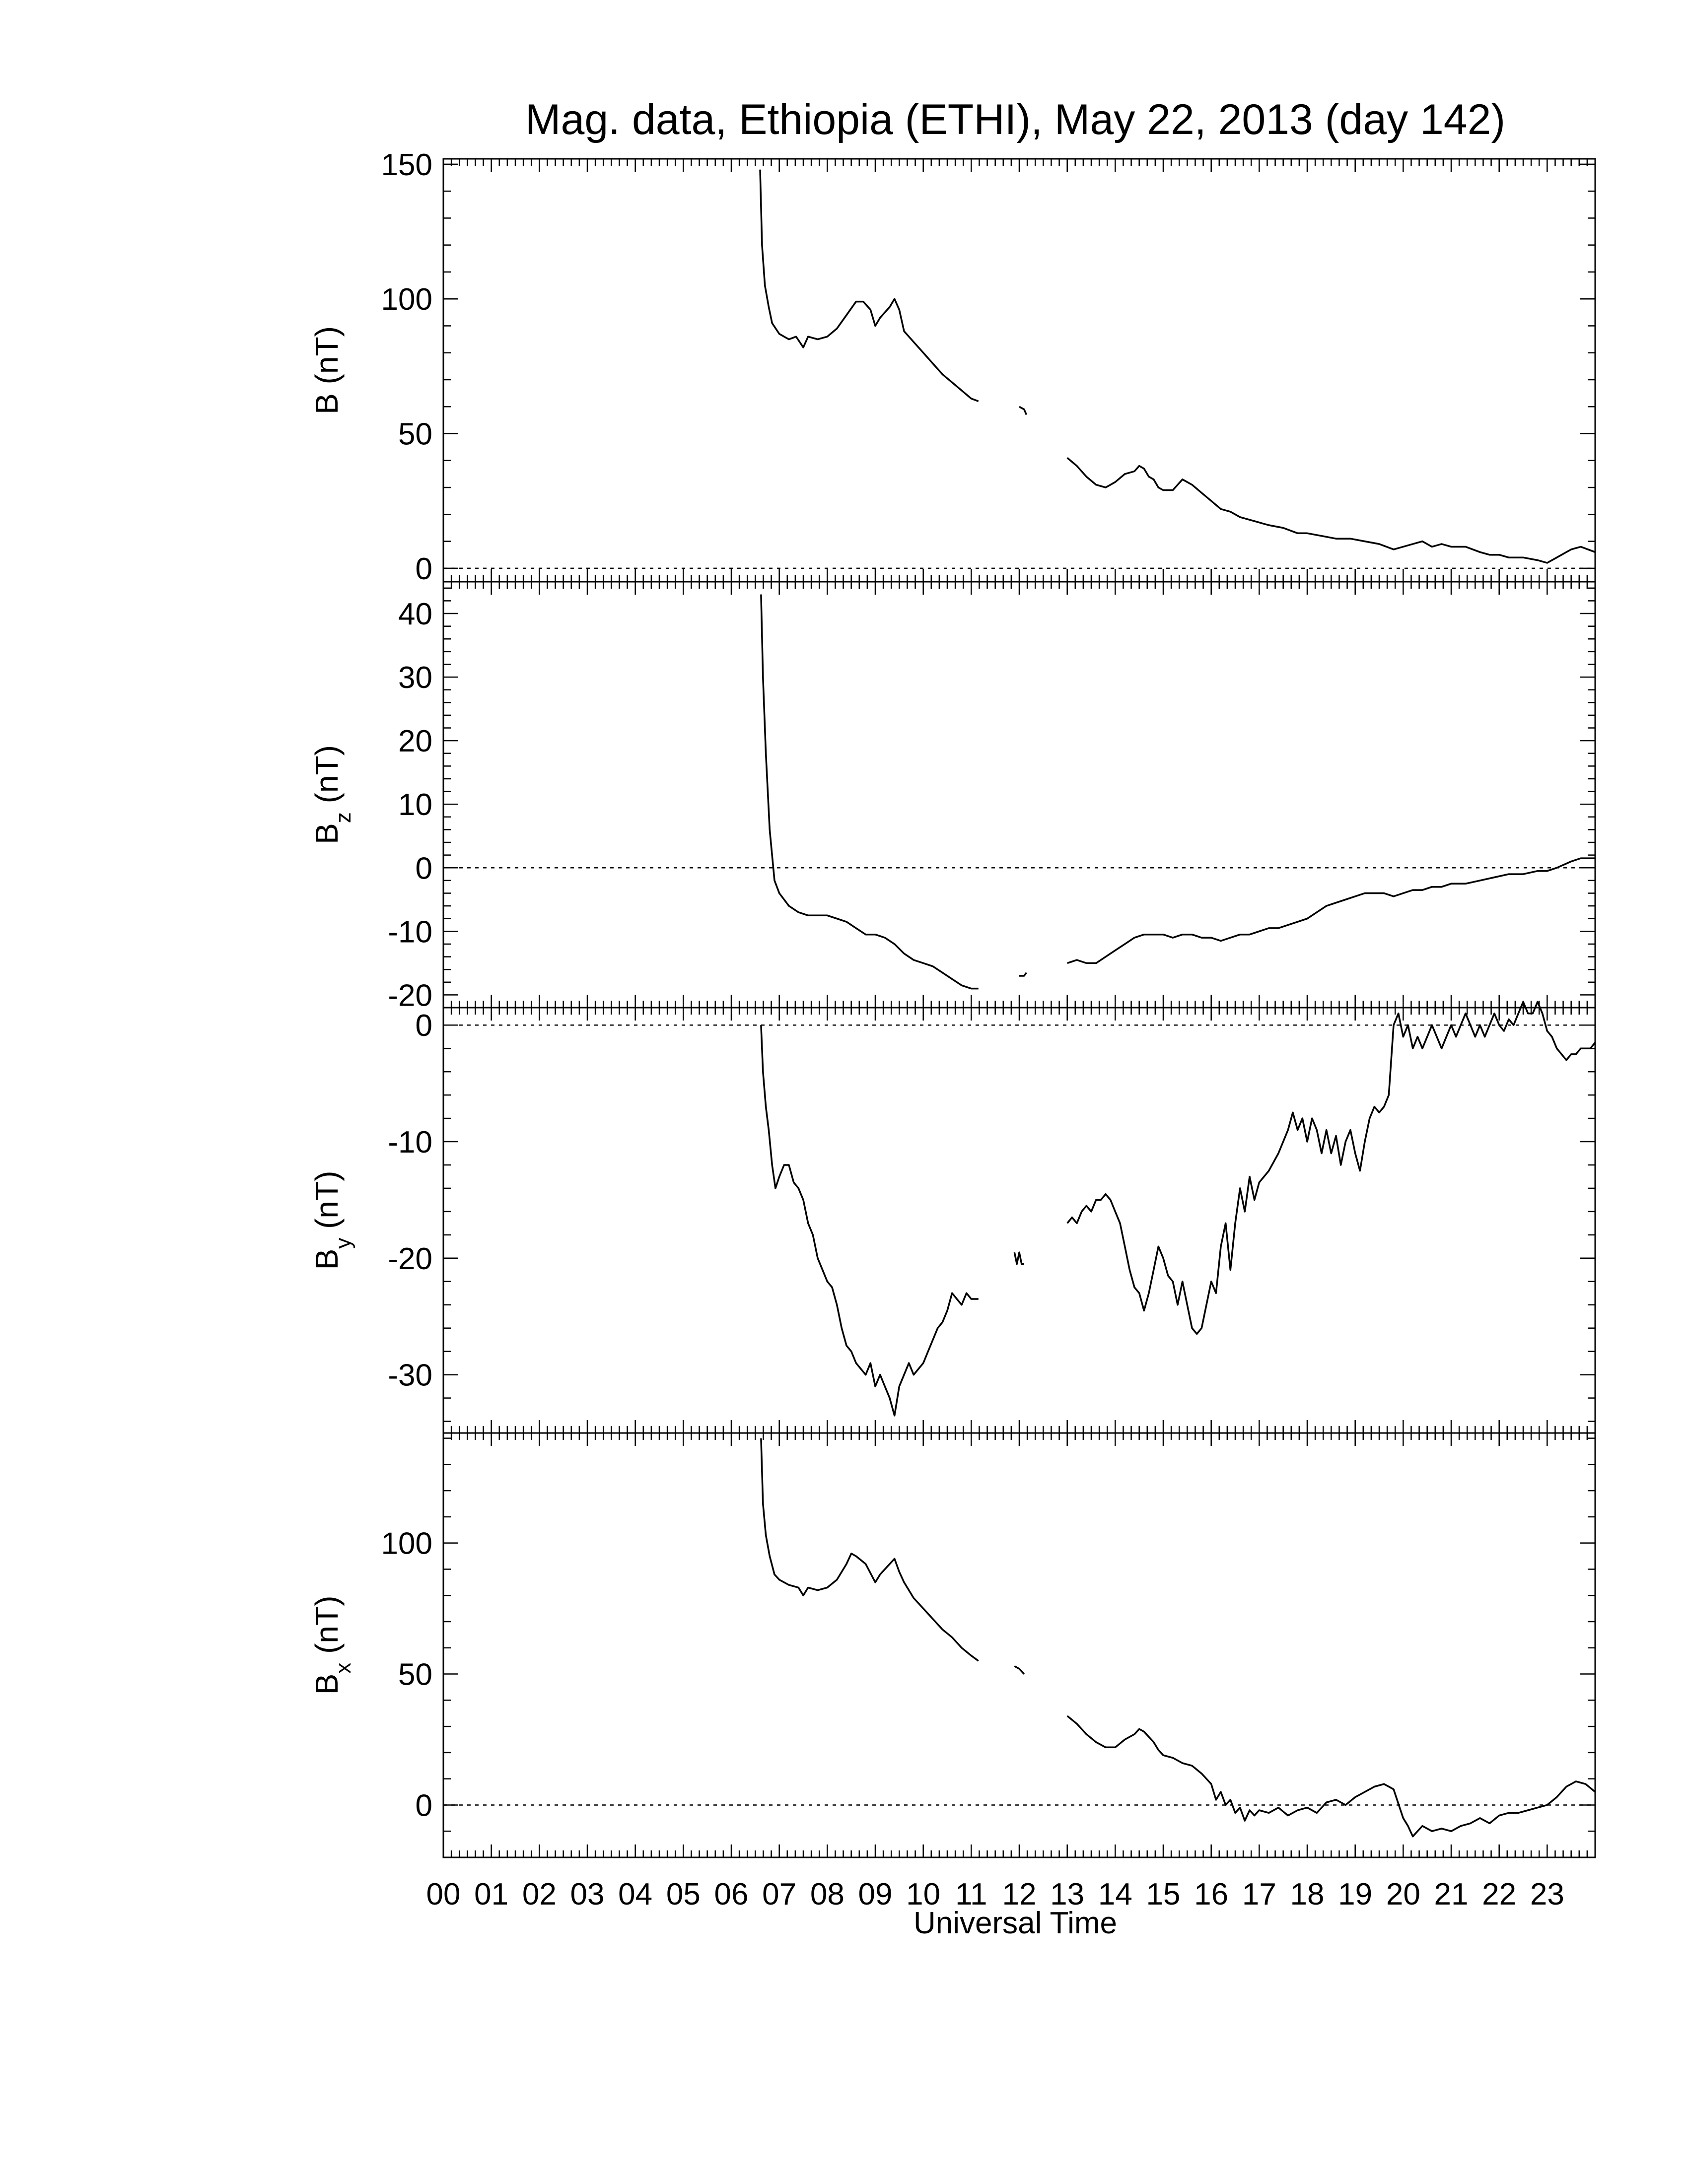 This screenshot has height=2184, width=1688. What do you see at coordinates (410, 1376) in the screenshot?
I see `y-tick-label: -30` at bounding box center [410, 1376].